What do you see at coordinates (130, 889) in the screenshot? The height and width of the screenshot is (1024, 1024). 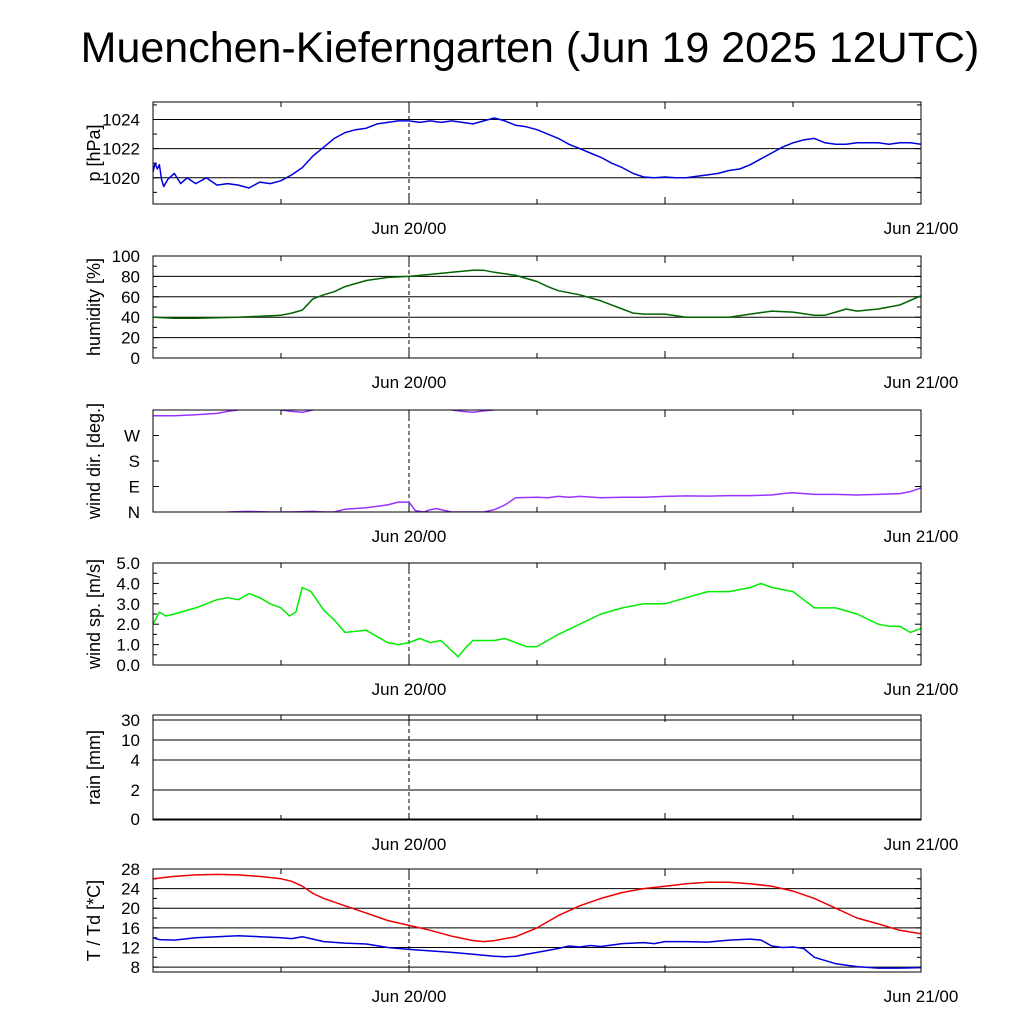 I see `temperature-ytick-label: 24` at bounding box center [130, 889].